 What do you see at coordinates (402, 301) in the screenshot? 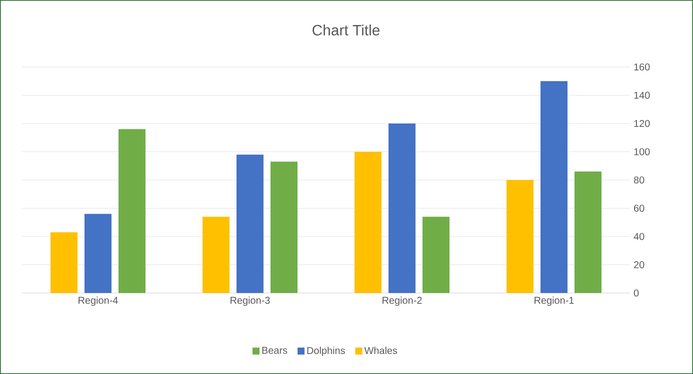
I see `x-tick-label: Region-2` at bounding box center [402, 301].